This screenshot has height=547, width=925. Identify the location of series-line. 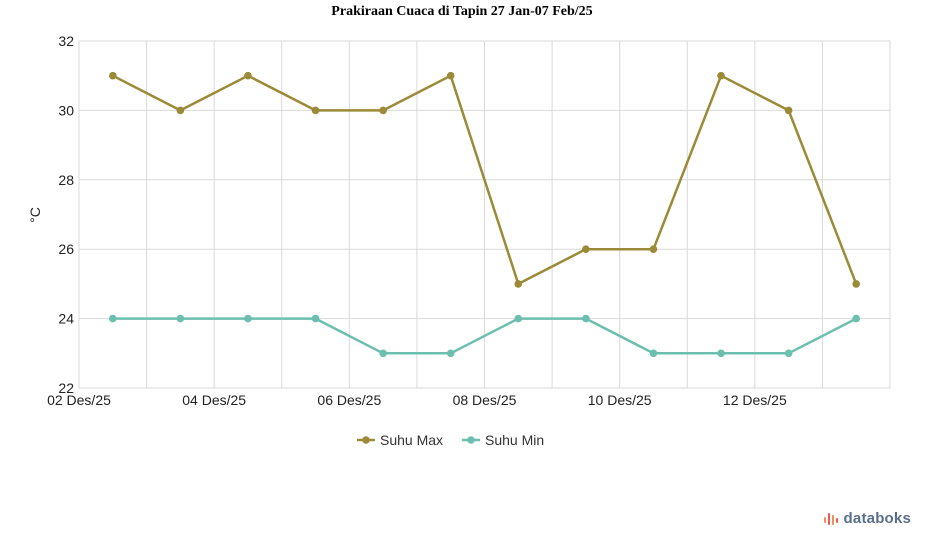
(484, 336).